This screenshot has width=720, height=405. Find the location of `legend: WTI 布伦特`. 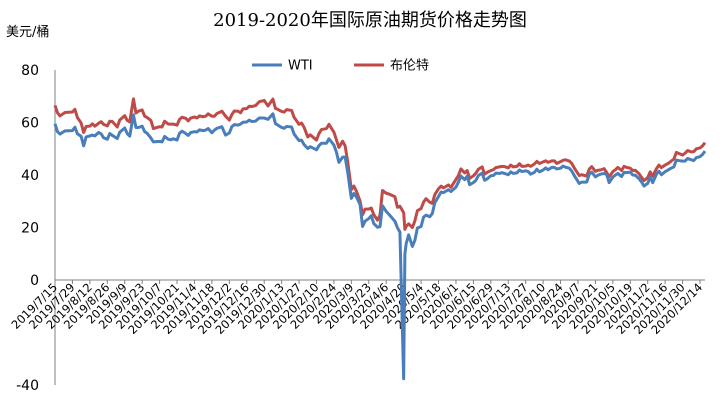

legend: WTI 布伦特 is located at coordinates (340, 66).